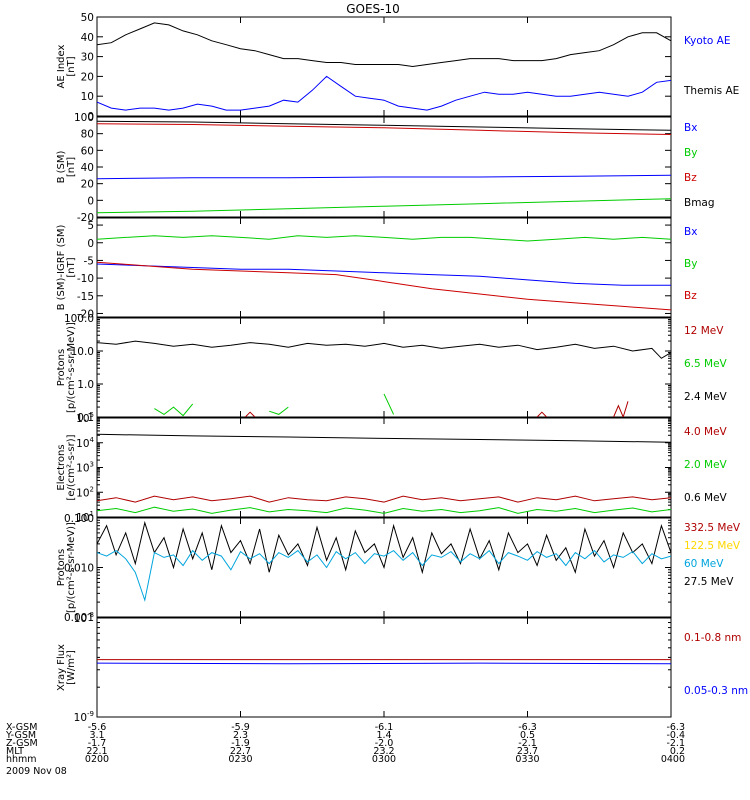 This screenshot has width=750, height=800. I want to click on x-row-label: Y-GSM, so click(20, 735).